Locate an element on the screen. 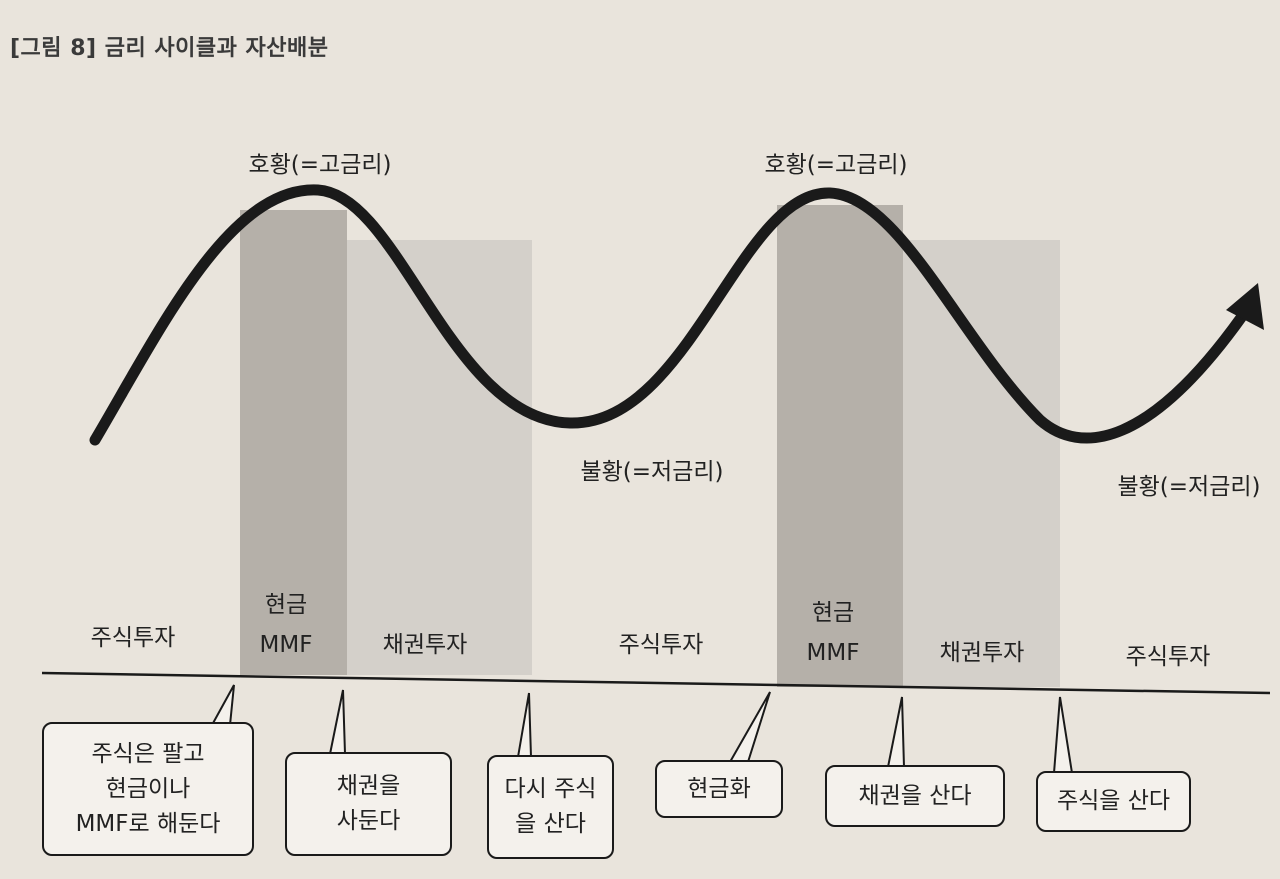  callout-cash-out: 현금화 is located at coordinates (719, 789).